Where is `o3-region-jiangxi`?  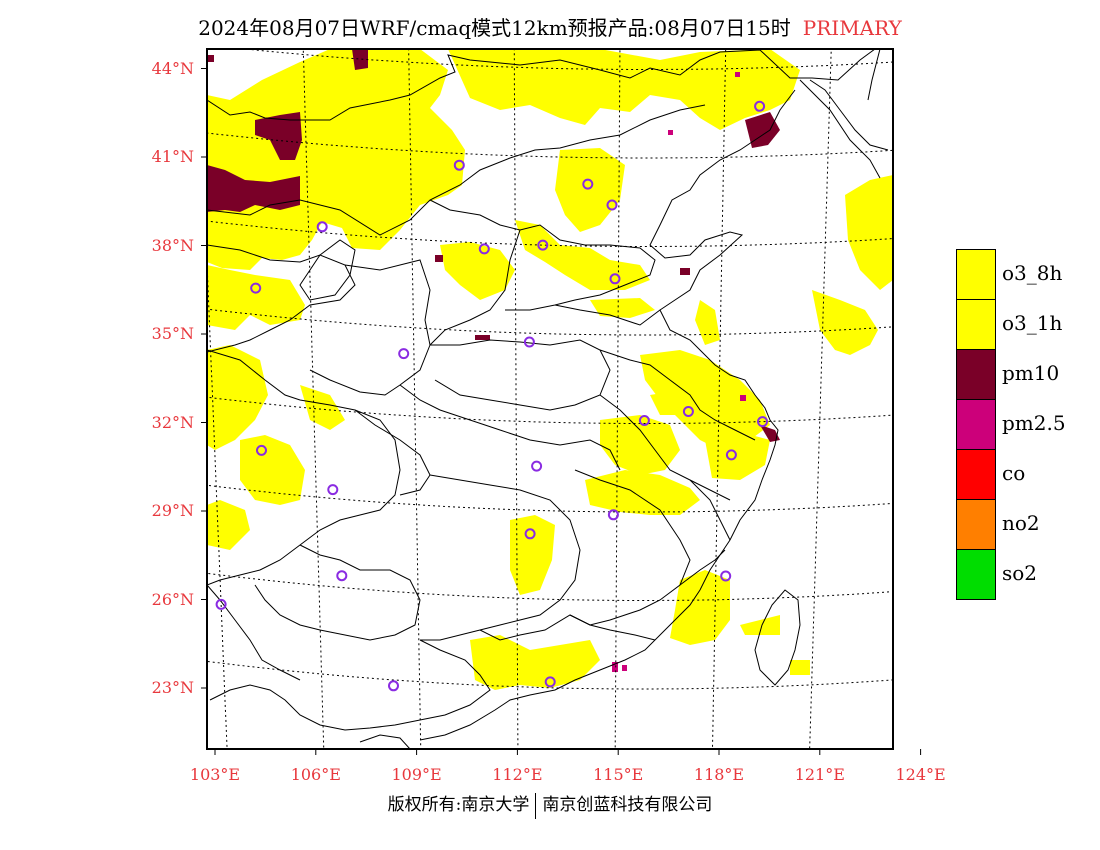
o3-region-jiangxi is located at coordinates (642, 492).